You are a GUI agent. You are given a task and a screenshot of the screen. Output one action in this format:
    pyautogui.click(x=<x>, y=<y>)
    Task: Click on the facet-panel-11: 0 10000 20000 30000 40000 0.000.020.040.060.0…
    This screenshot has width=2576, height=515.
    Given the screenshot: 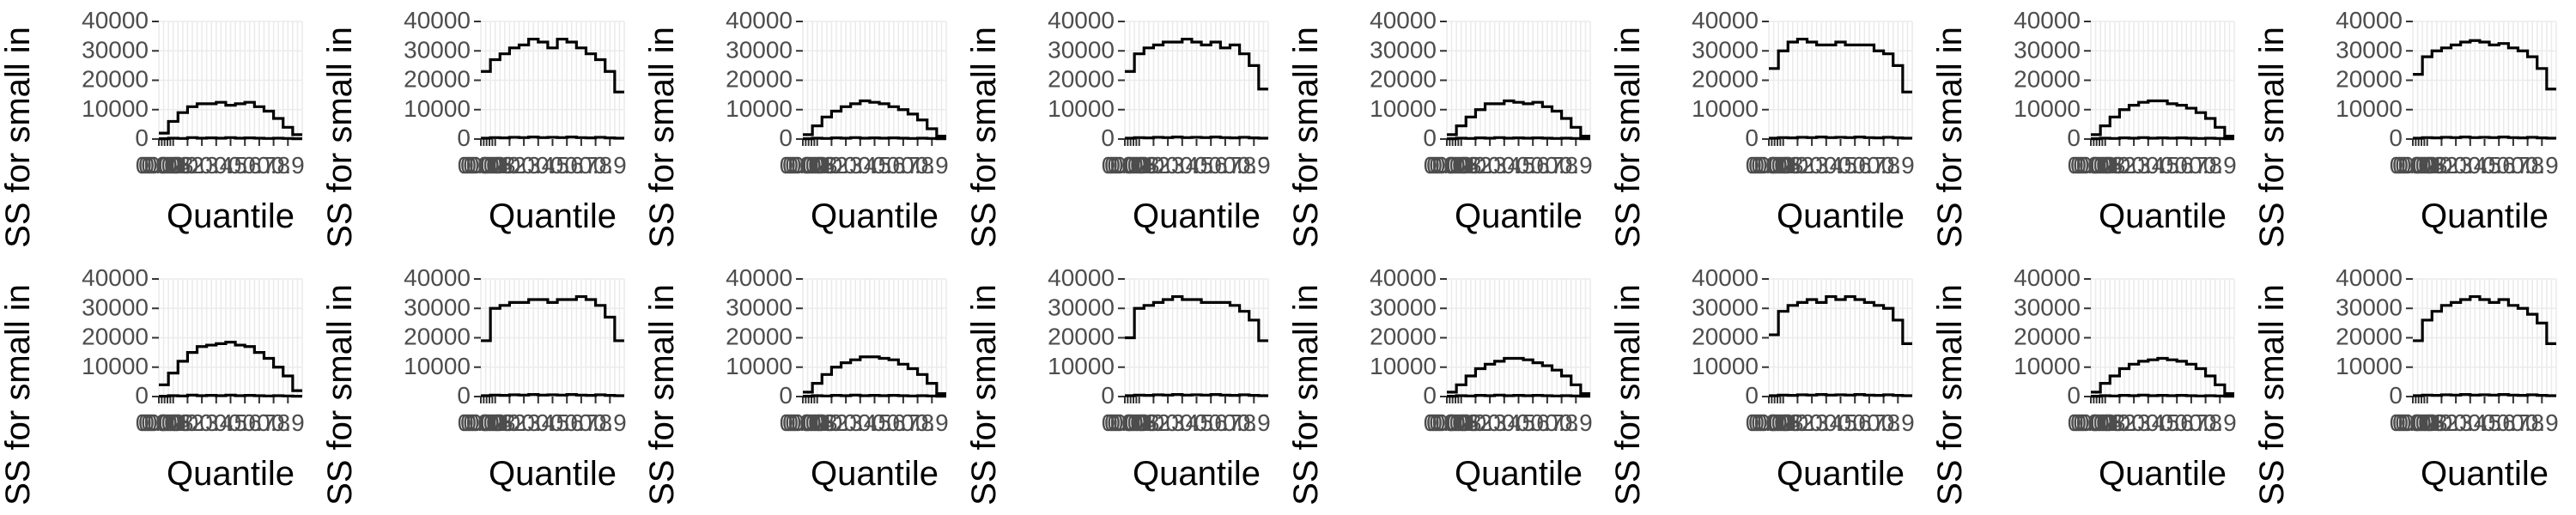 What is the action you would take?
    pyautogui.click(x=796, y=385)
    